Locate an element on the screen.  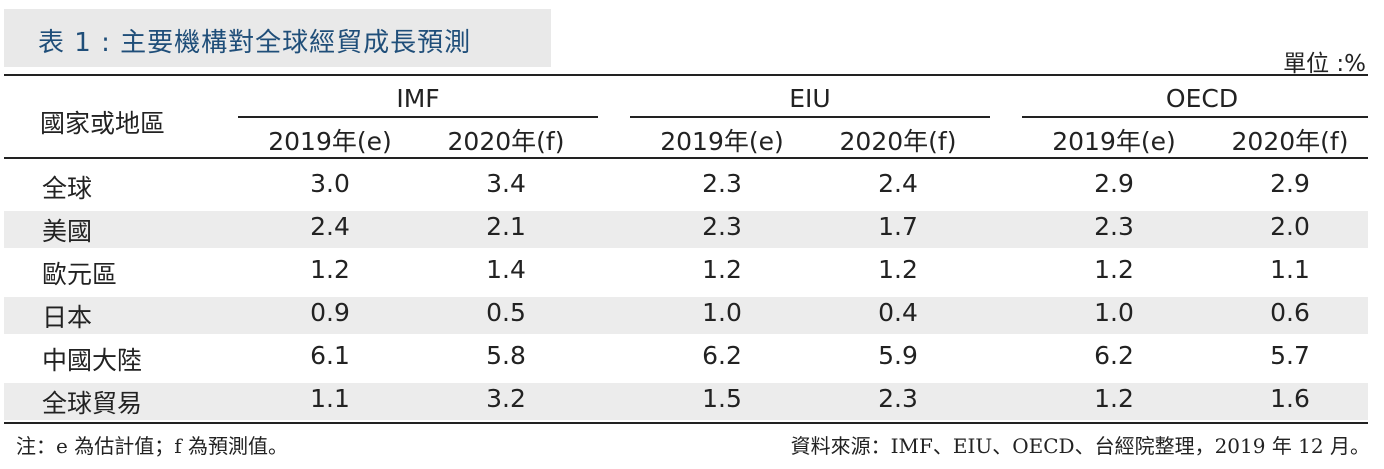
source-note: 資料來源：IMF、EIU、OECD、台經院整理，2019 年 12 月。 is located at coordinates (1080, 446).